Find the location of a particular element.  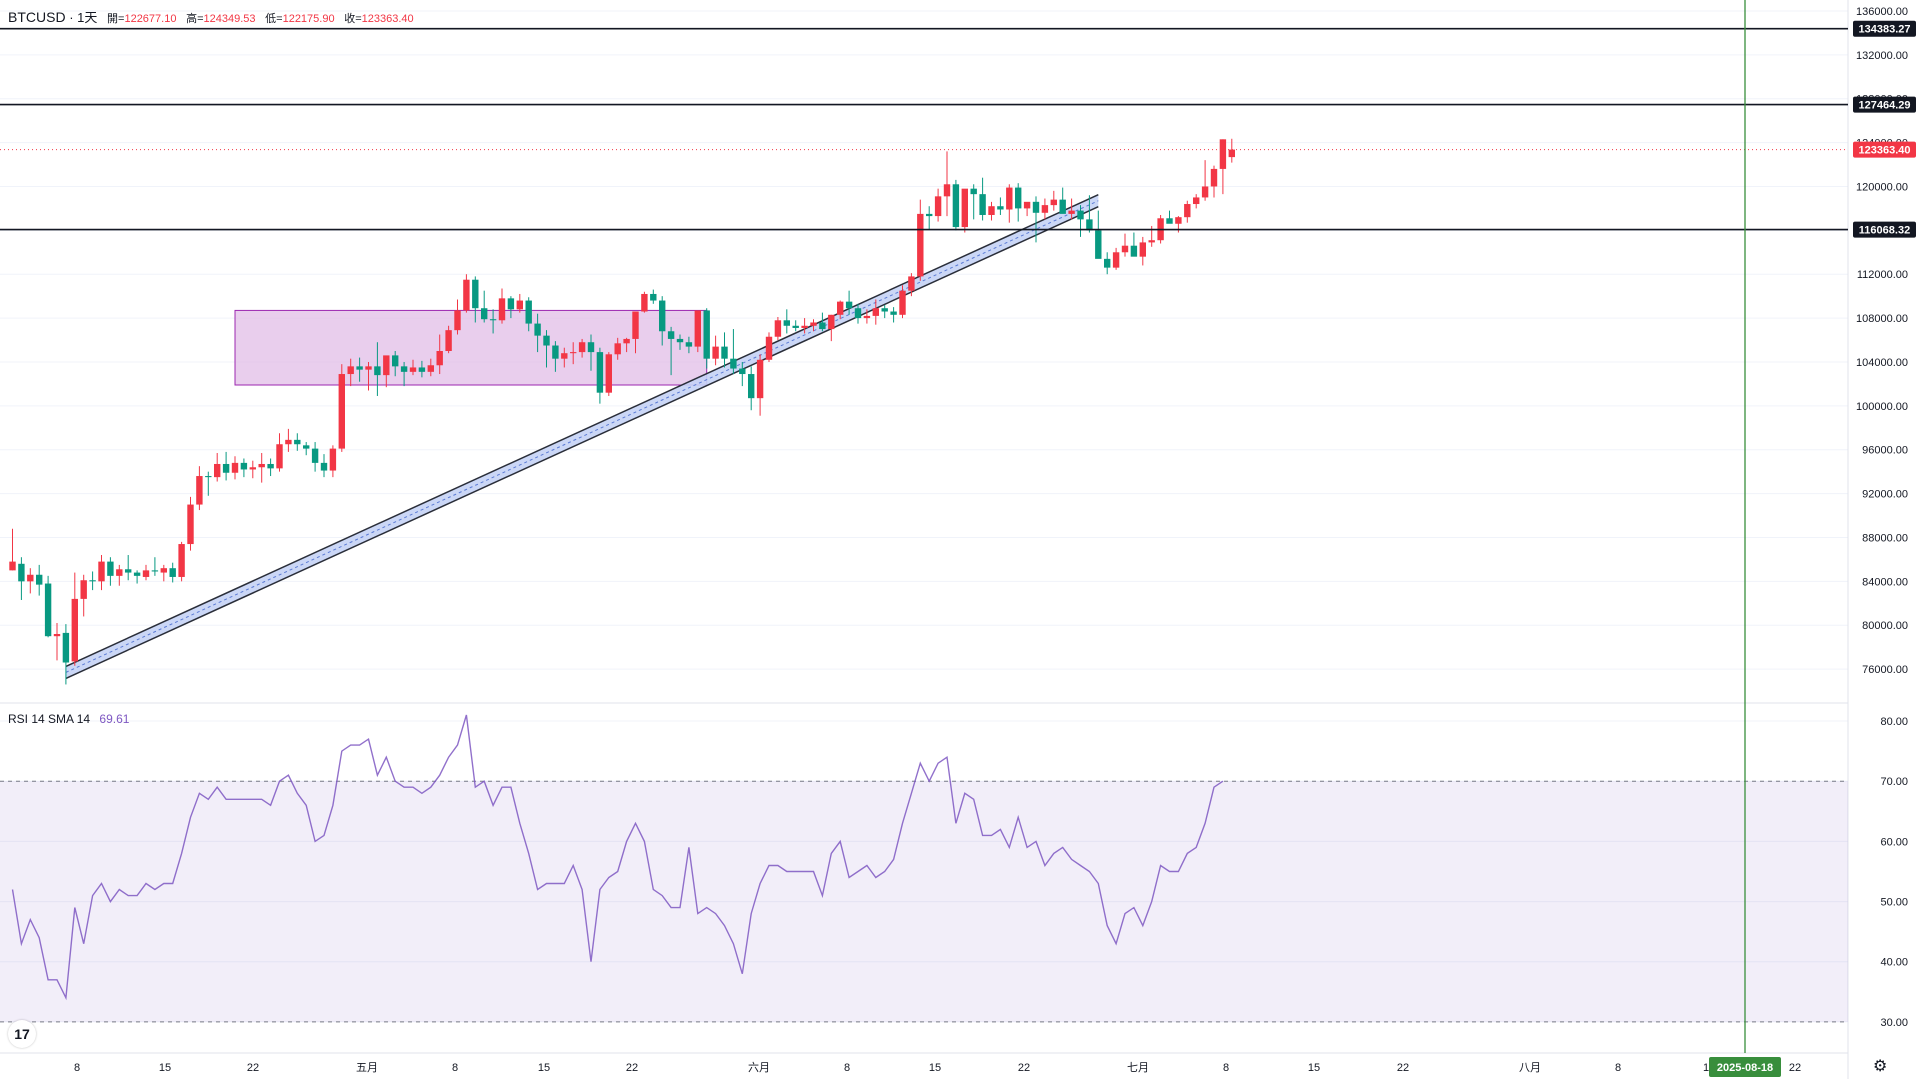

time-tick-label: 七月 is located at coordinates (1138, 1067).